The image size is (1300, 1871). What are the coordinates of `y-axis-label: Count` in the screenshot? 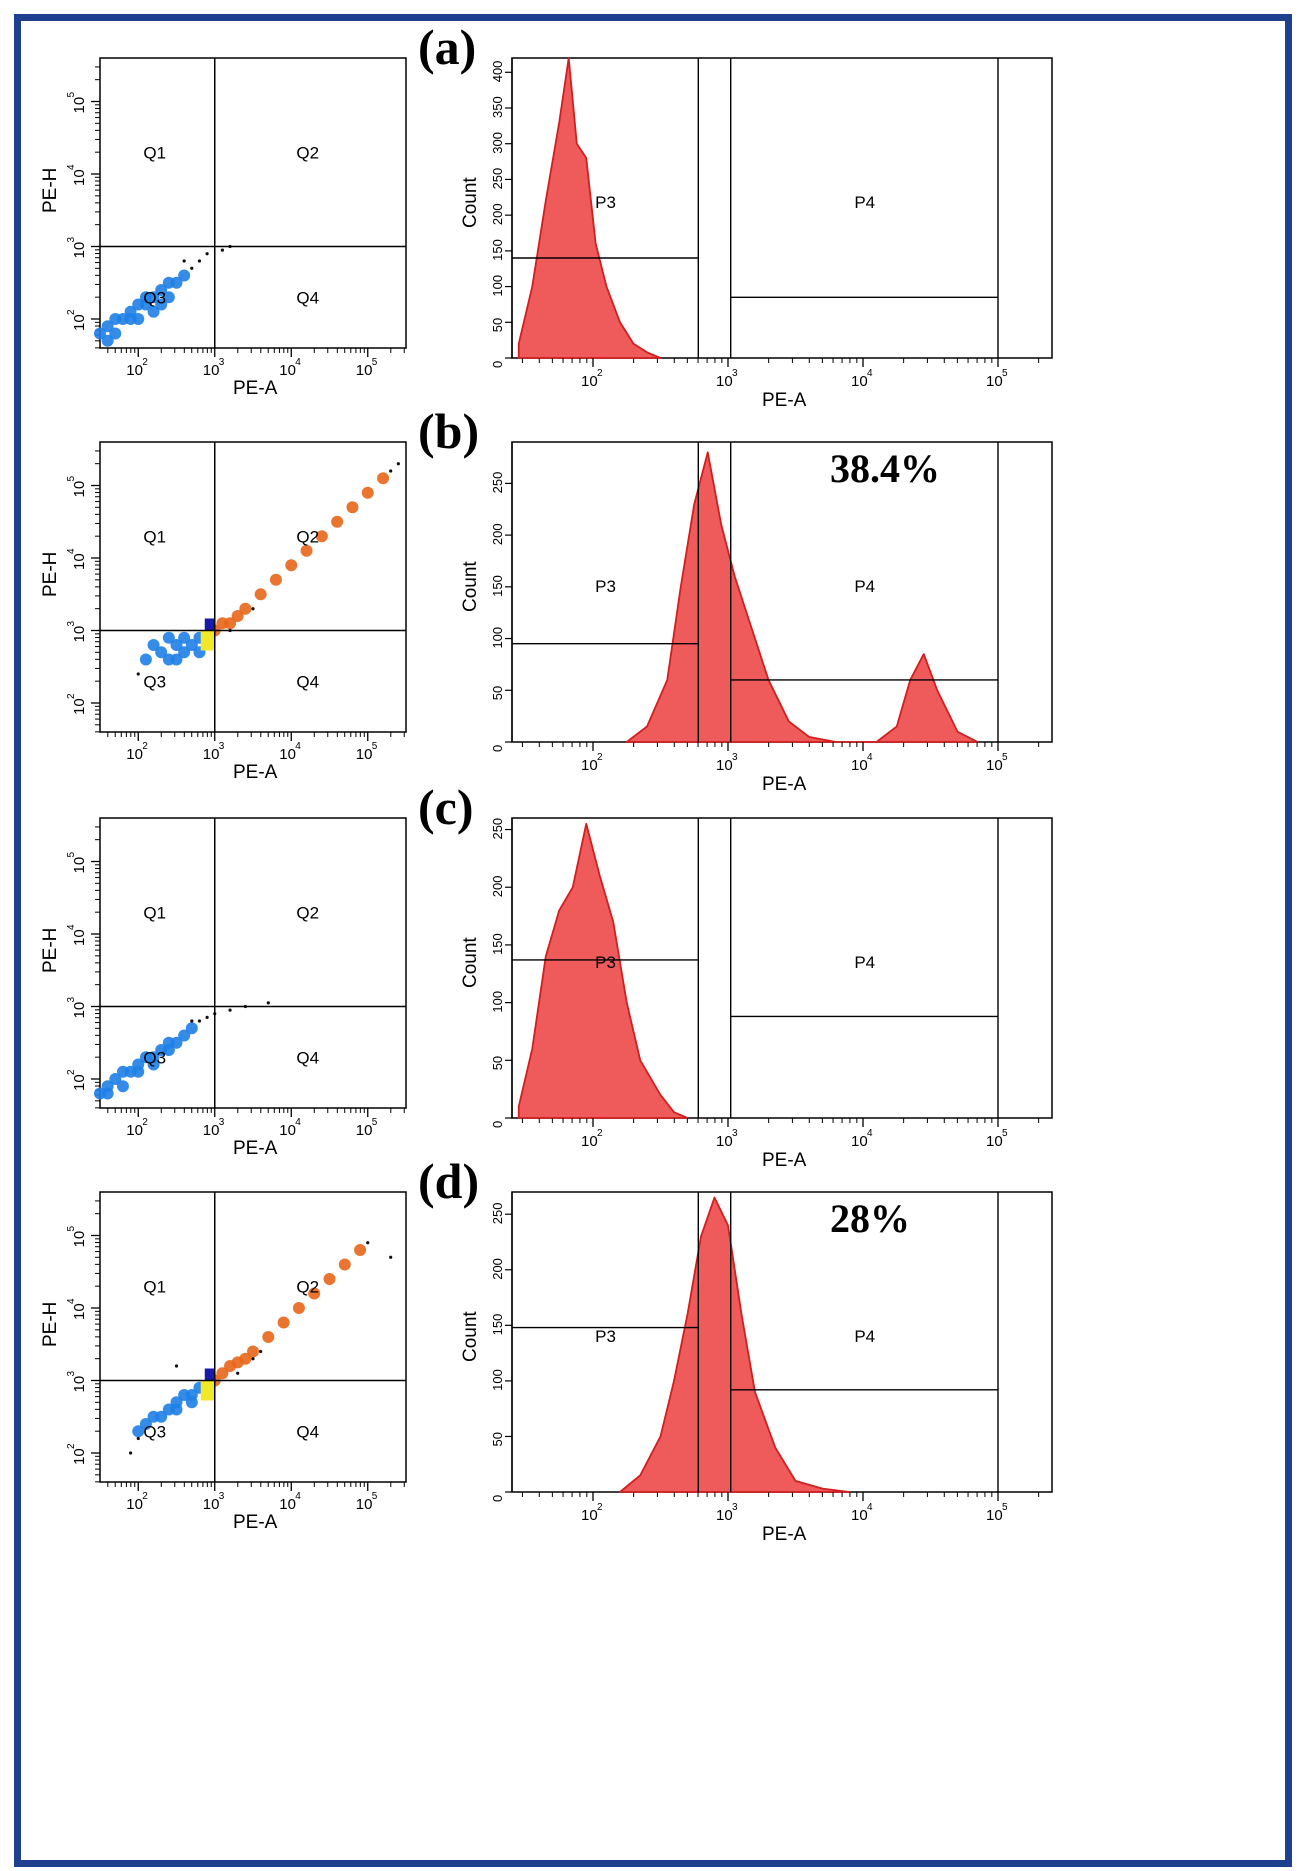 It's located at (470, 586).